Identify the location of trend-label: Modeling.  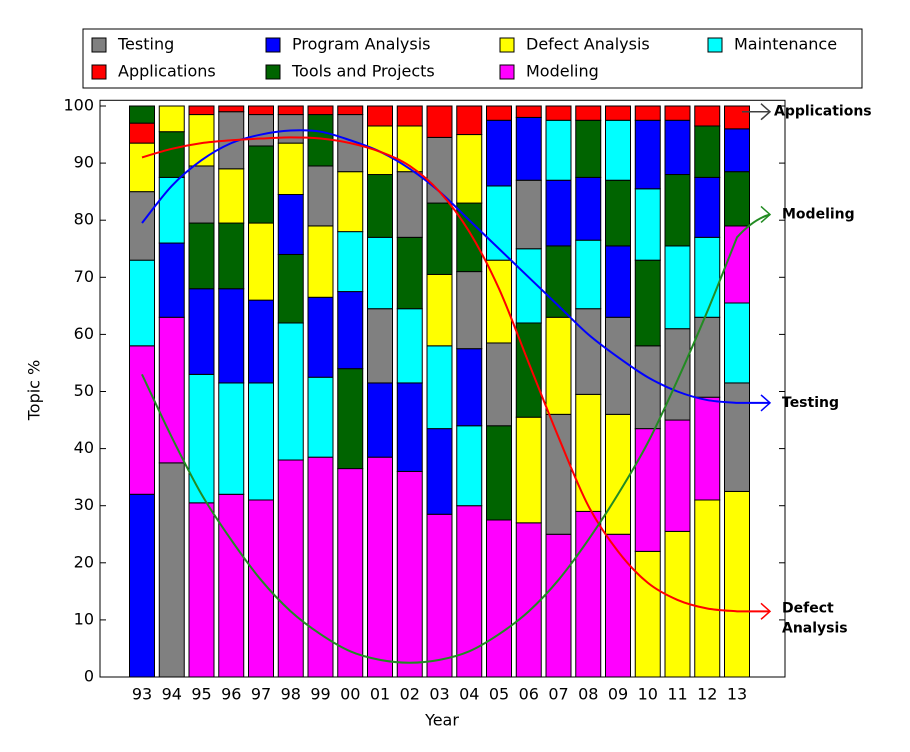
(818, 214).